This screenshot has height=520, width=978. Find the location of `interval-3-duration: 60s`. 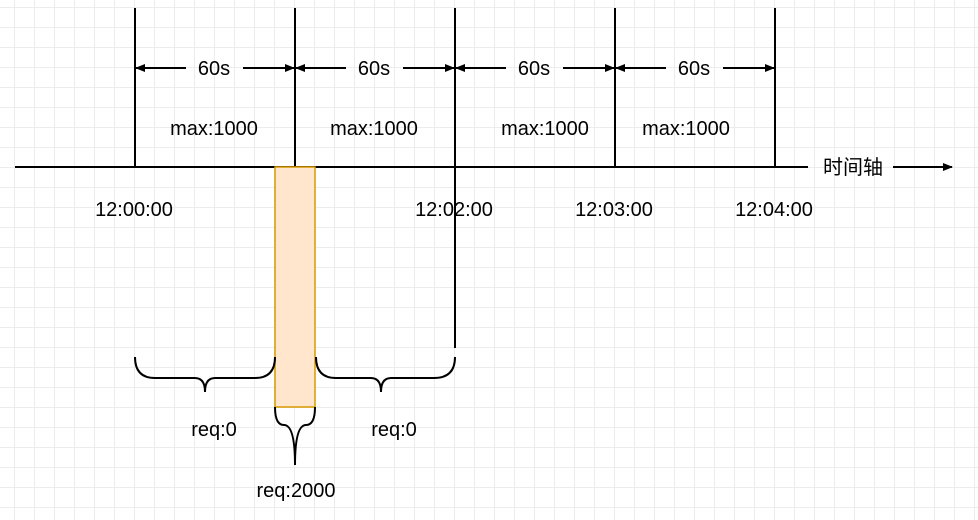

interval-3-duration: 60s is located at coordinates (534, 69).